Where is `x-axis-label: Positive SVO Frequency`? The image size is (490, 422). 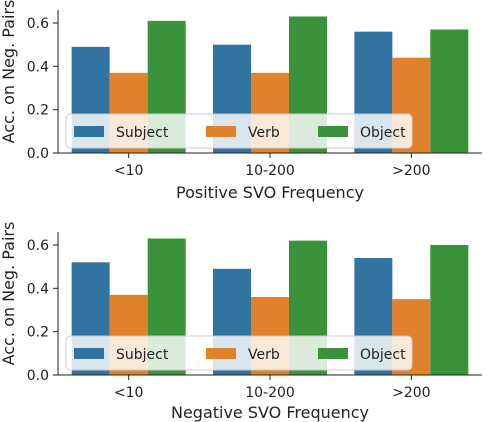 x-axis-label: Positive SVO Frequency is located at coordinates (270, 192).